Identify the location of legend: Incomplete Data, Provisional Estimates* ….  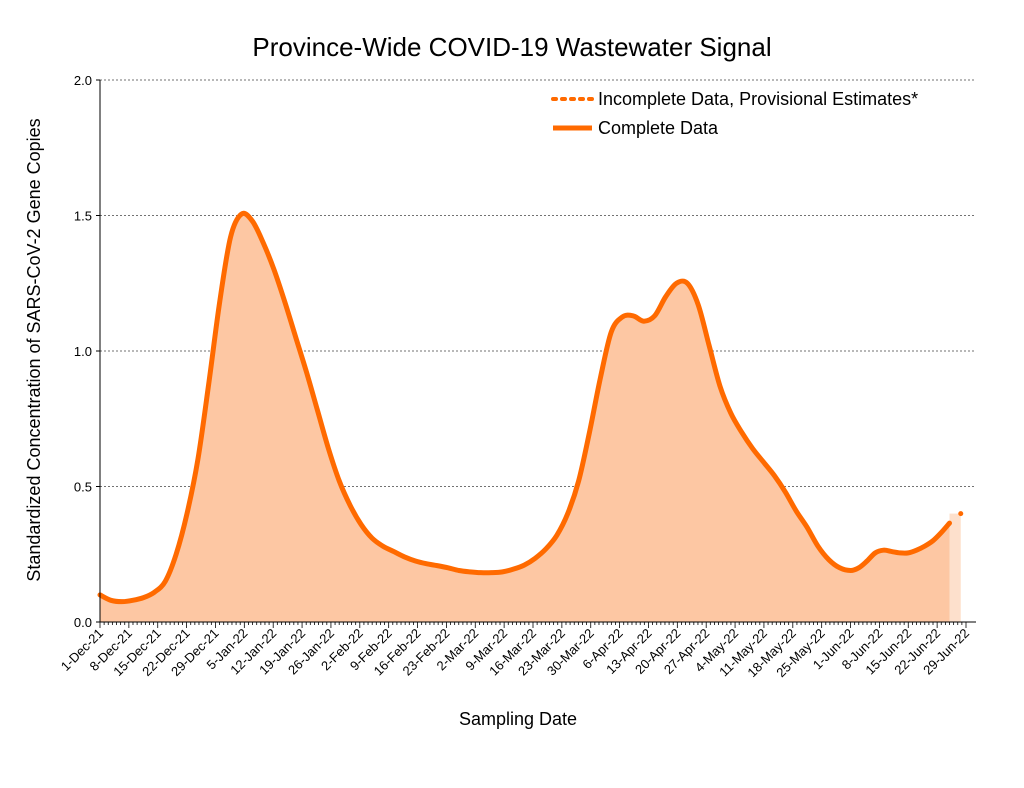
(734, 113).